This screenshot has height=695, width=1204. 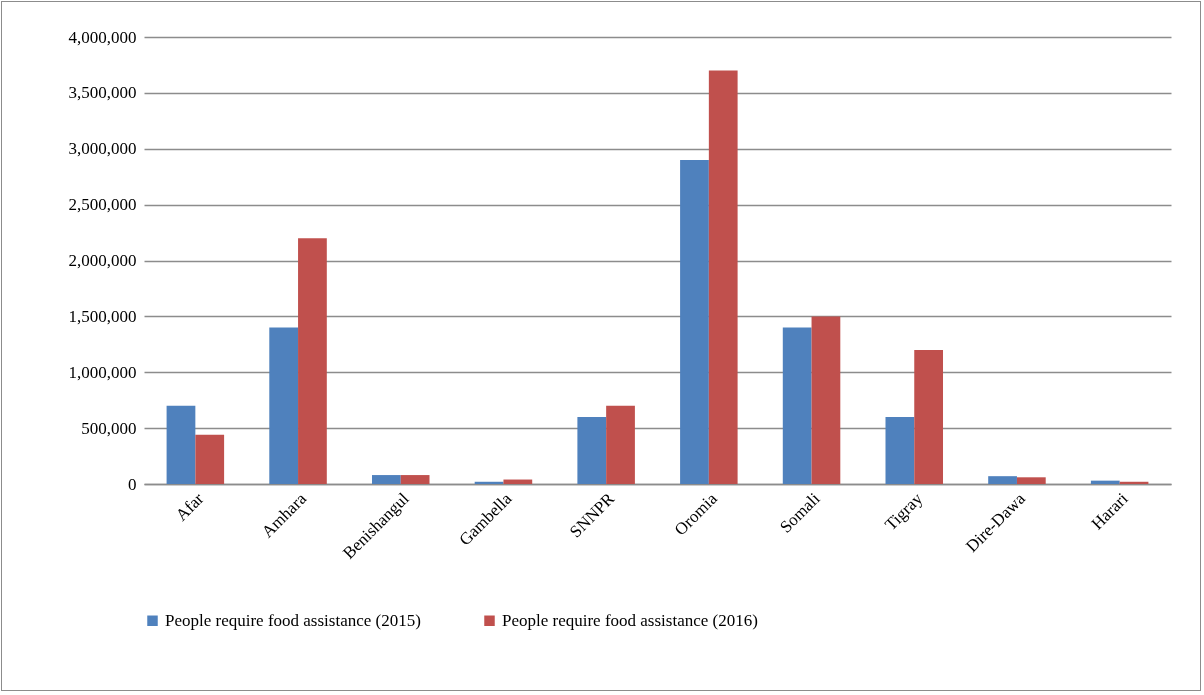 I want to click on legend-label: People require food assistance (2015), so click(x=293, y=620).